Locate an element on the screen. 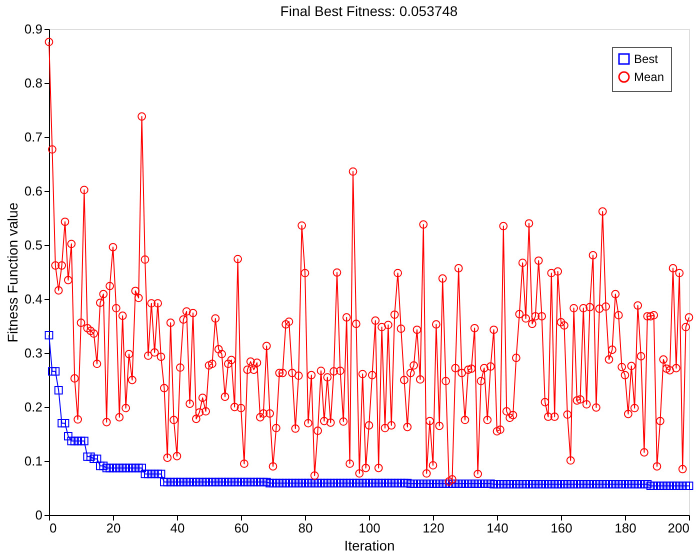  y-tick-label: 0.1 is located at coordinates (33, 461).